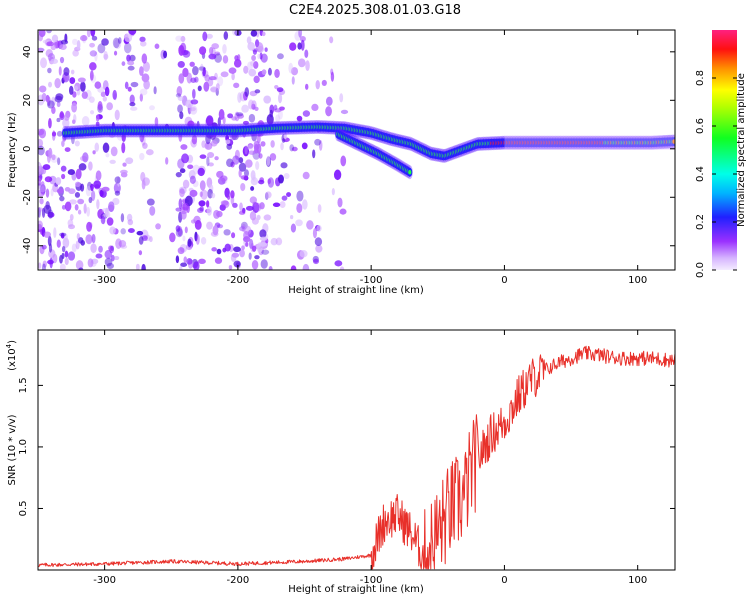  What do you see at coordinates (504, 580) in the screenshot?
I see `x-tick-label: 0` at bounding box center [504, 580].